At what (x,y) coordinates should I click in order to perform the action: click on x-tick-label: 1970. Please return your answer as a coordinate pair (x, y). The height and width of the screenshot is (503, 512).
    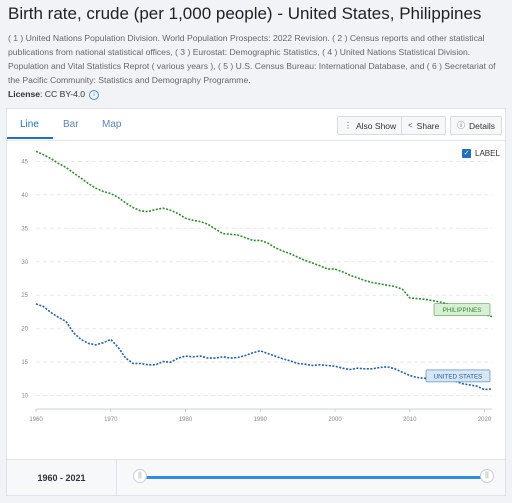
    Looking at the image, I should click on (111, 420).